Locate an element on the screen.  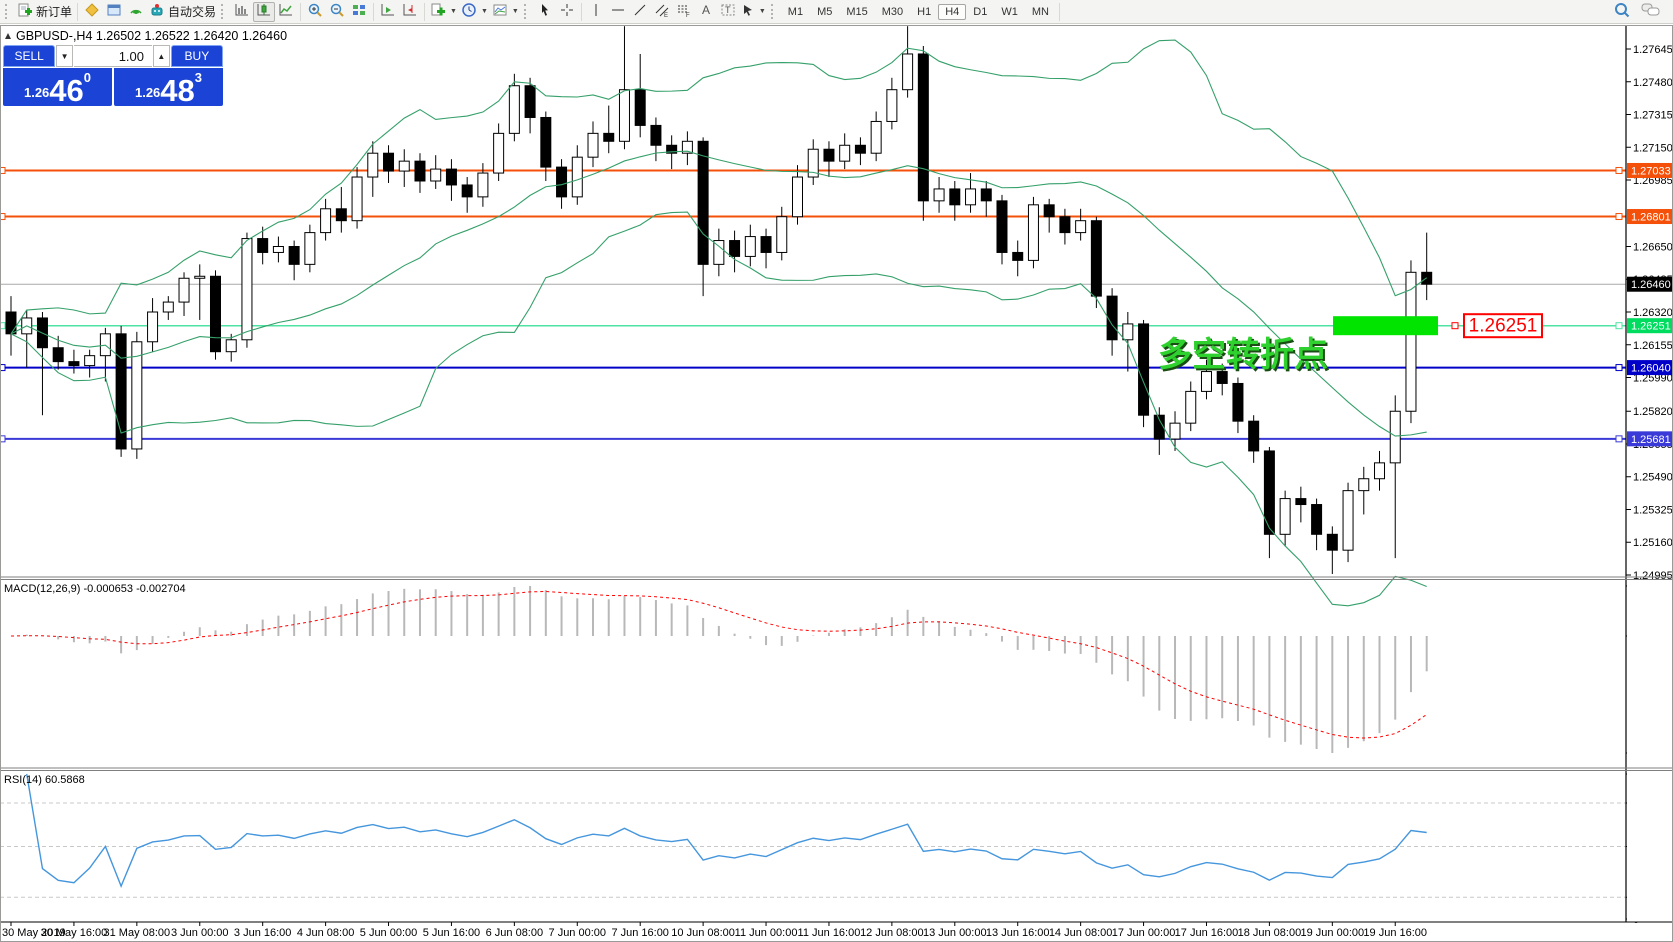
text-label-icon: T is located at coordinates (728, 11).